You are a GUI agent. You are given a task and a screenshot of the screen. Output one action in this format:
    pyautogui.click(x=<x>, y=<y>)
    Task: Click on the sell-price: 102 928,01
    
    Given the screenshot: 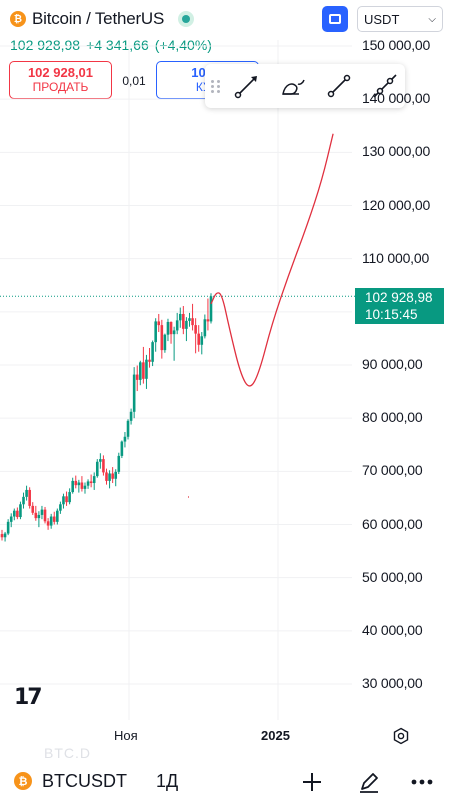 What is the action you would take?
    pyautogui.click(x=60, y=72)
    